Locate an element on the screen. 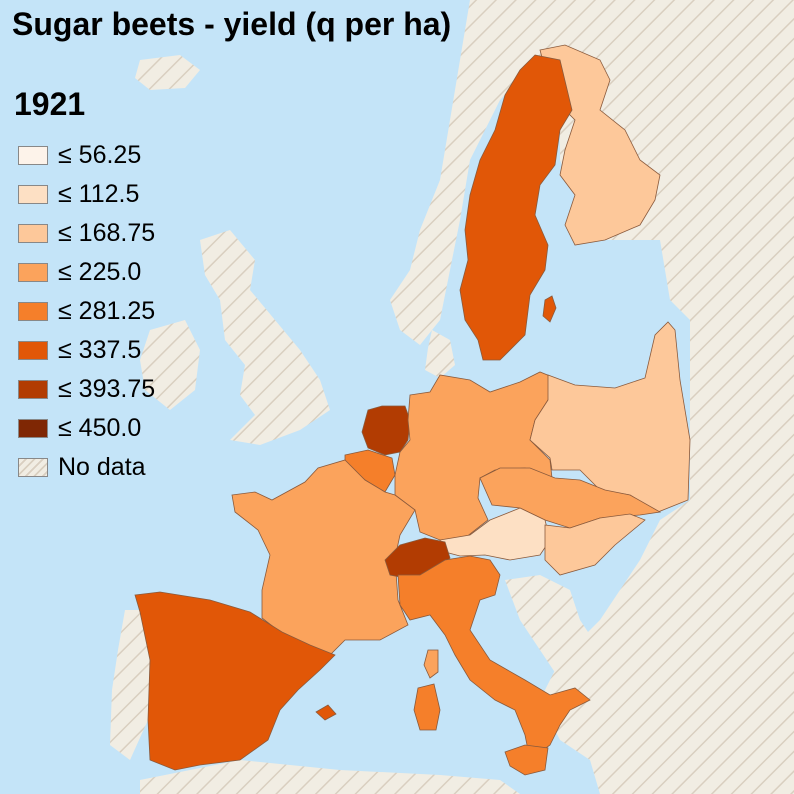 This screenshot has width=794, height=794. norway-nodata is located at coordinates (465, 172).